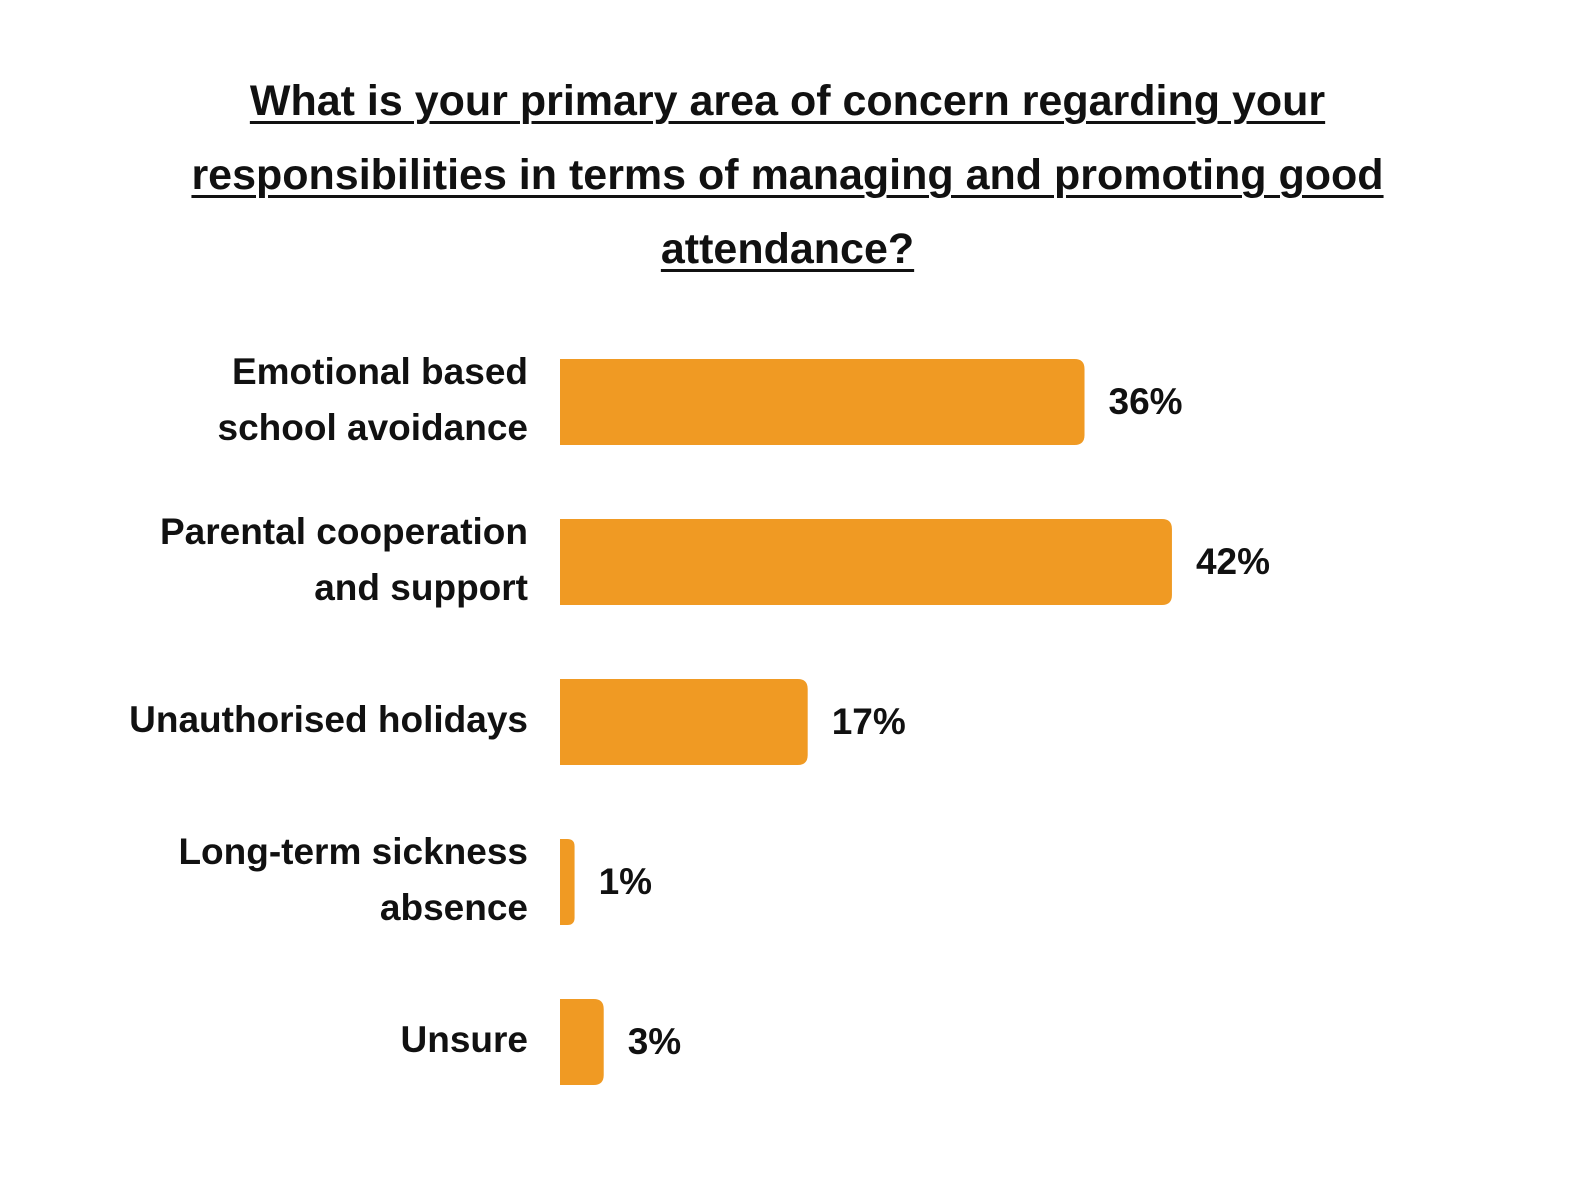 The height and width of the screenshot is (1181, 1575). What do you see at coordinates (1146, 401) in the screenshot?
I see `value-label: 36%` at bounding box center [1146, 401].